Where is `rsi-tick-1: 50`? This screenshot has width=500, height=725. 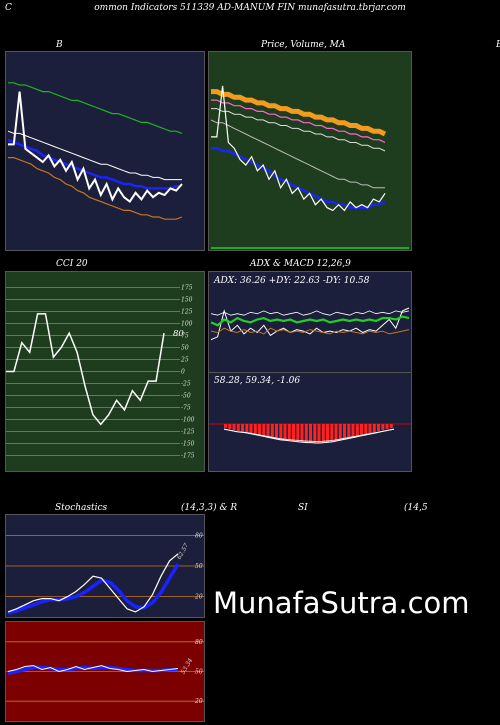 rsi-tick-1: 50 is located at coordinates (199, 672).